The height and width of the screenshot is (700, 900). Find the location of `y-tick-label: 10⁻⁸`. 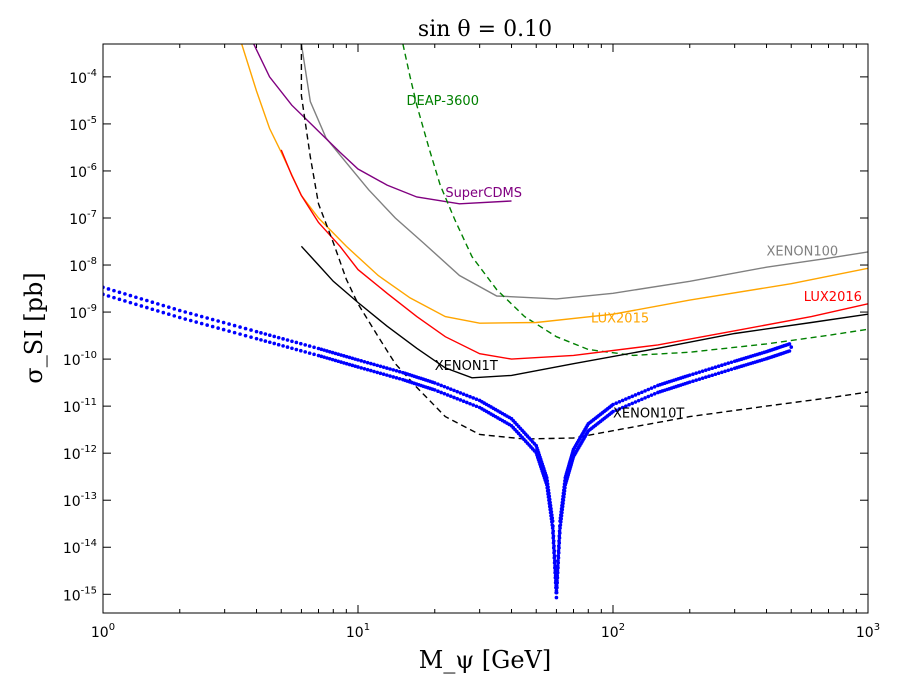

y-tick-label: 10⁻⁸ is located at coordinates (83, 265).